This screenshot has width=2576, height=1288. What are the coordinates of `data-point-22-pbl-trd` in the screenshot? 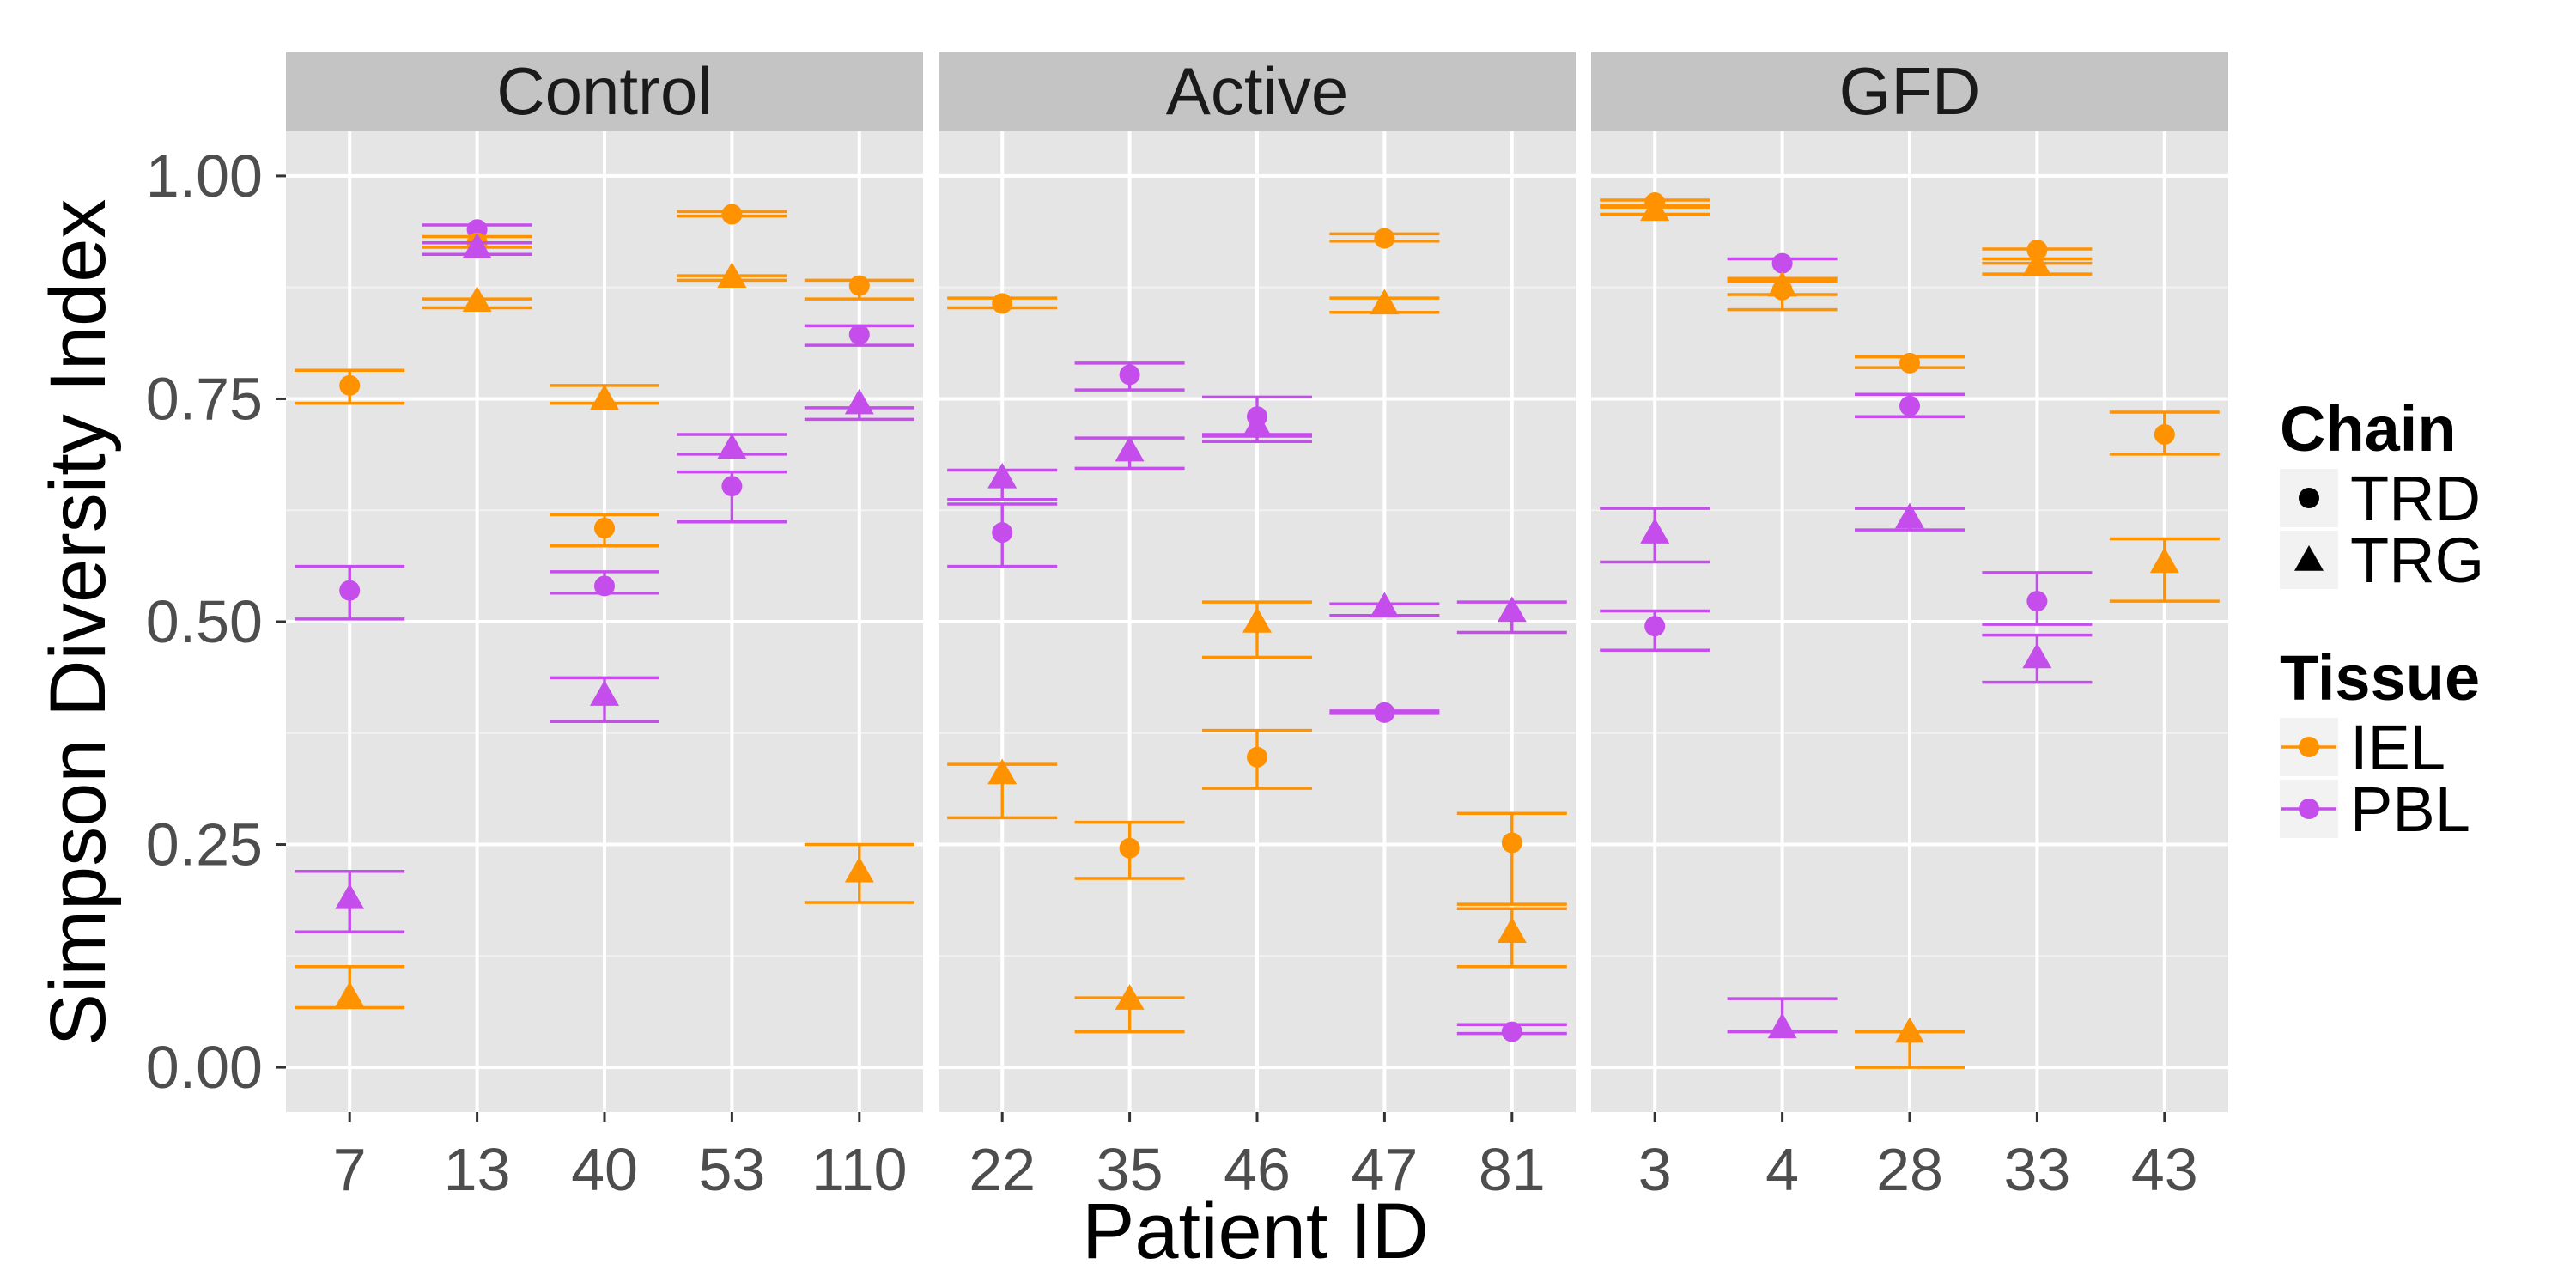 It's located at (1002, 535).